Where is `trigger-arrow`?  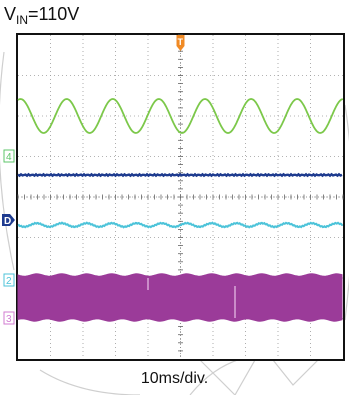
trigger-arrow is located at coordinates (180, 43).